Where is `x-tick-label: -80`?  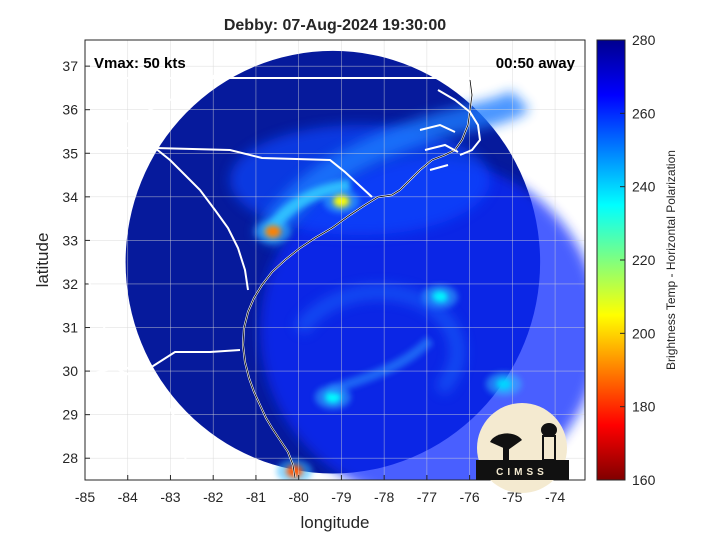 x-tick-label: -80 is located at coordinates (299, 497).